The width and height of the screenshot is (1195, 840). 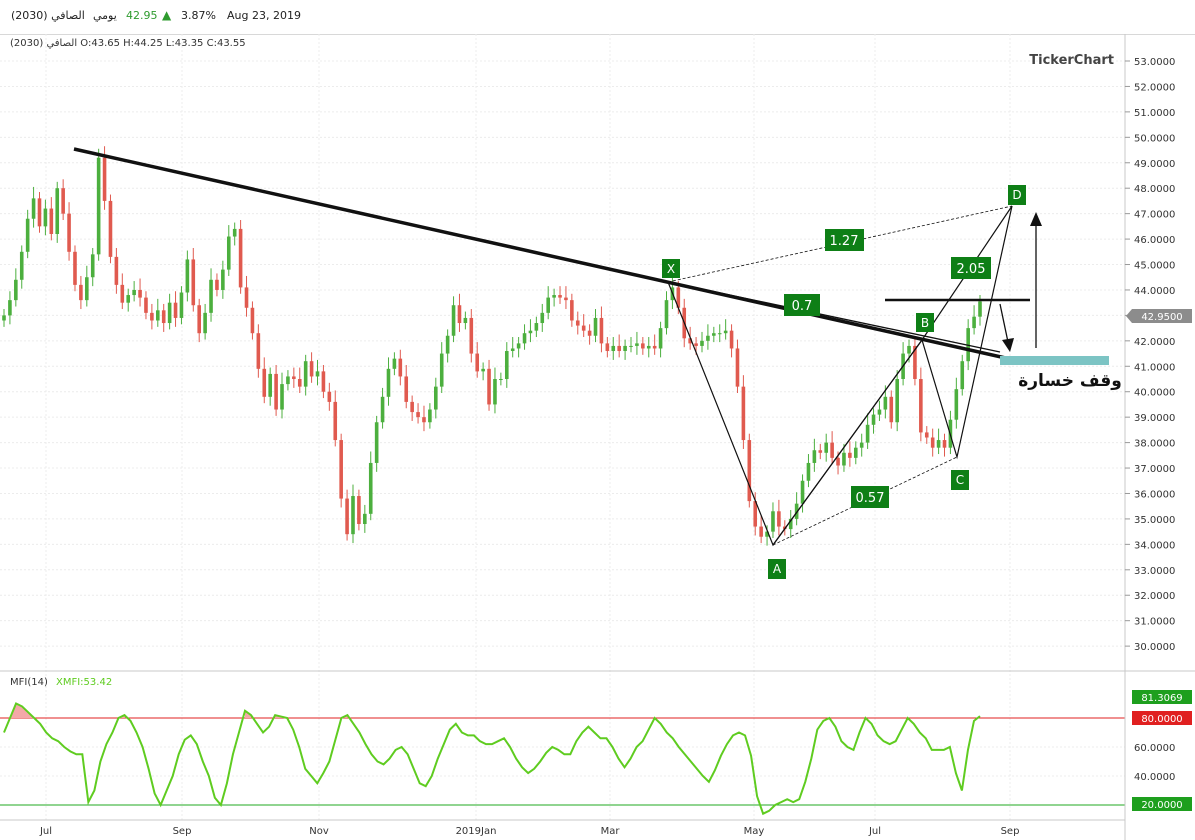 What do you see at coordinates (1161, 805) in the screenshot?
I see `svg-text: 20.0000` at bounding box center [1161, 805].